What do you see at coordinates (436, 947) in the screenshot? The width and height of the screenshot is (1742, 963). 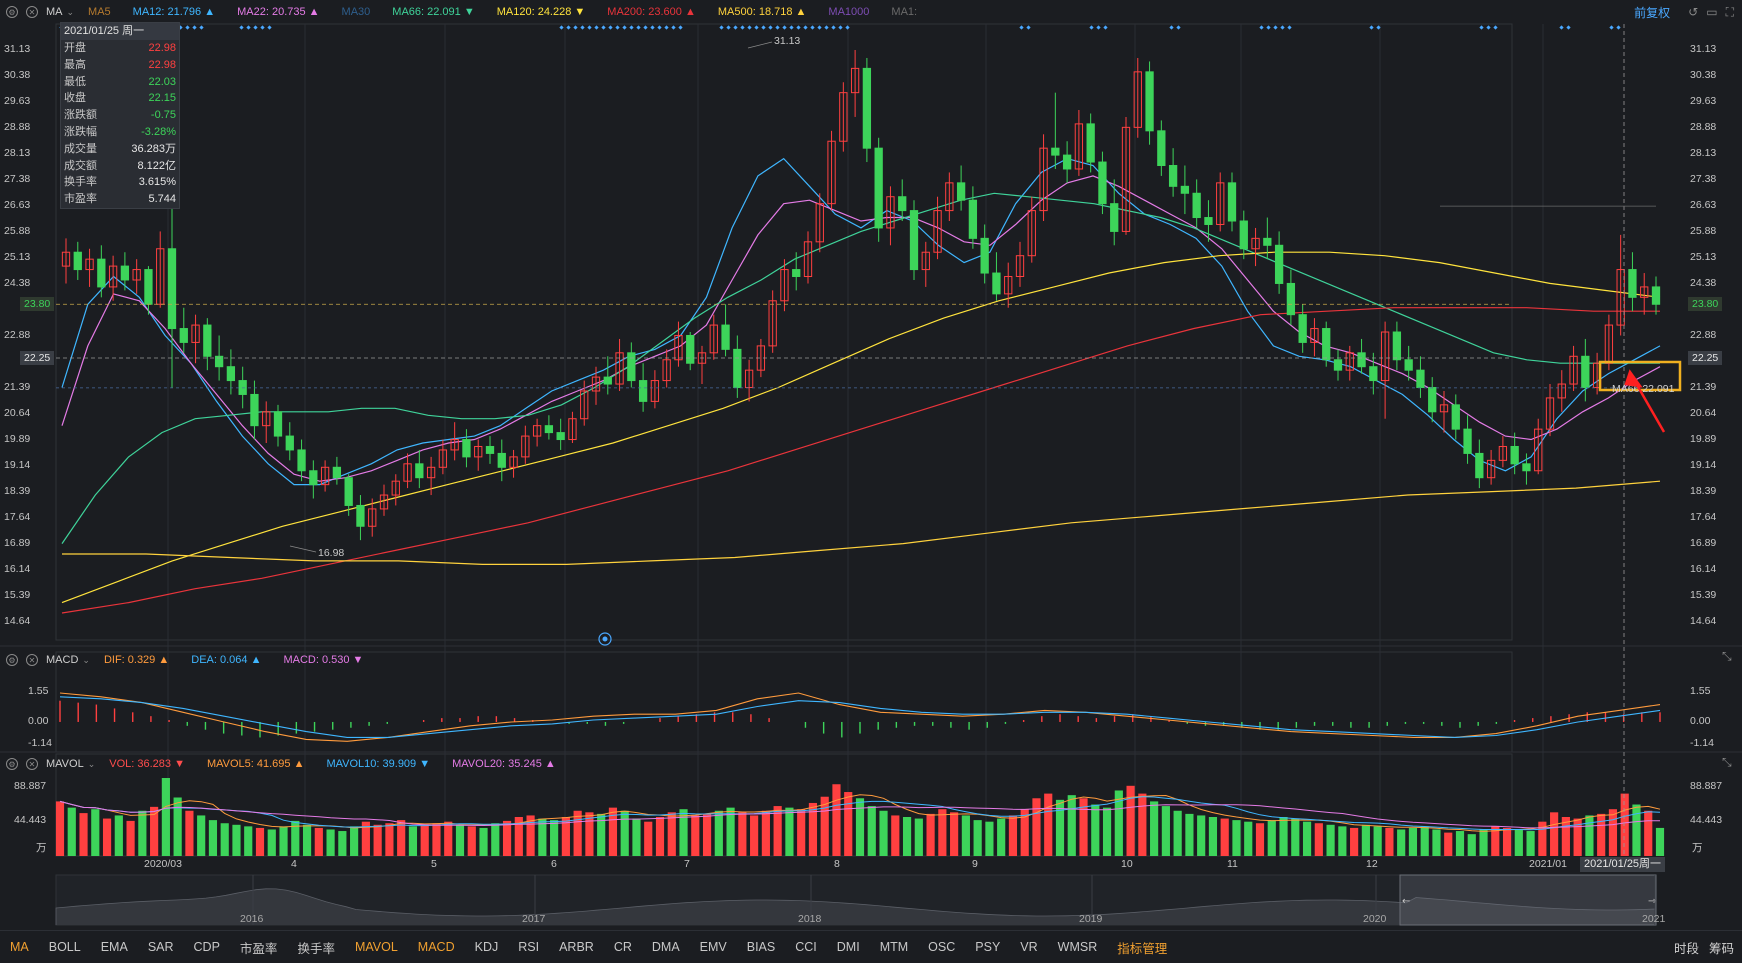 I see `tab-macd: MACD` at bounding box center [436, 947].